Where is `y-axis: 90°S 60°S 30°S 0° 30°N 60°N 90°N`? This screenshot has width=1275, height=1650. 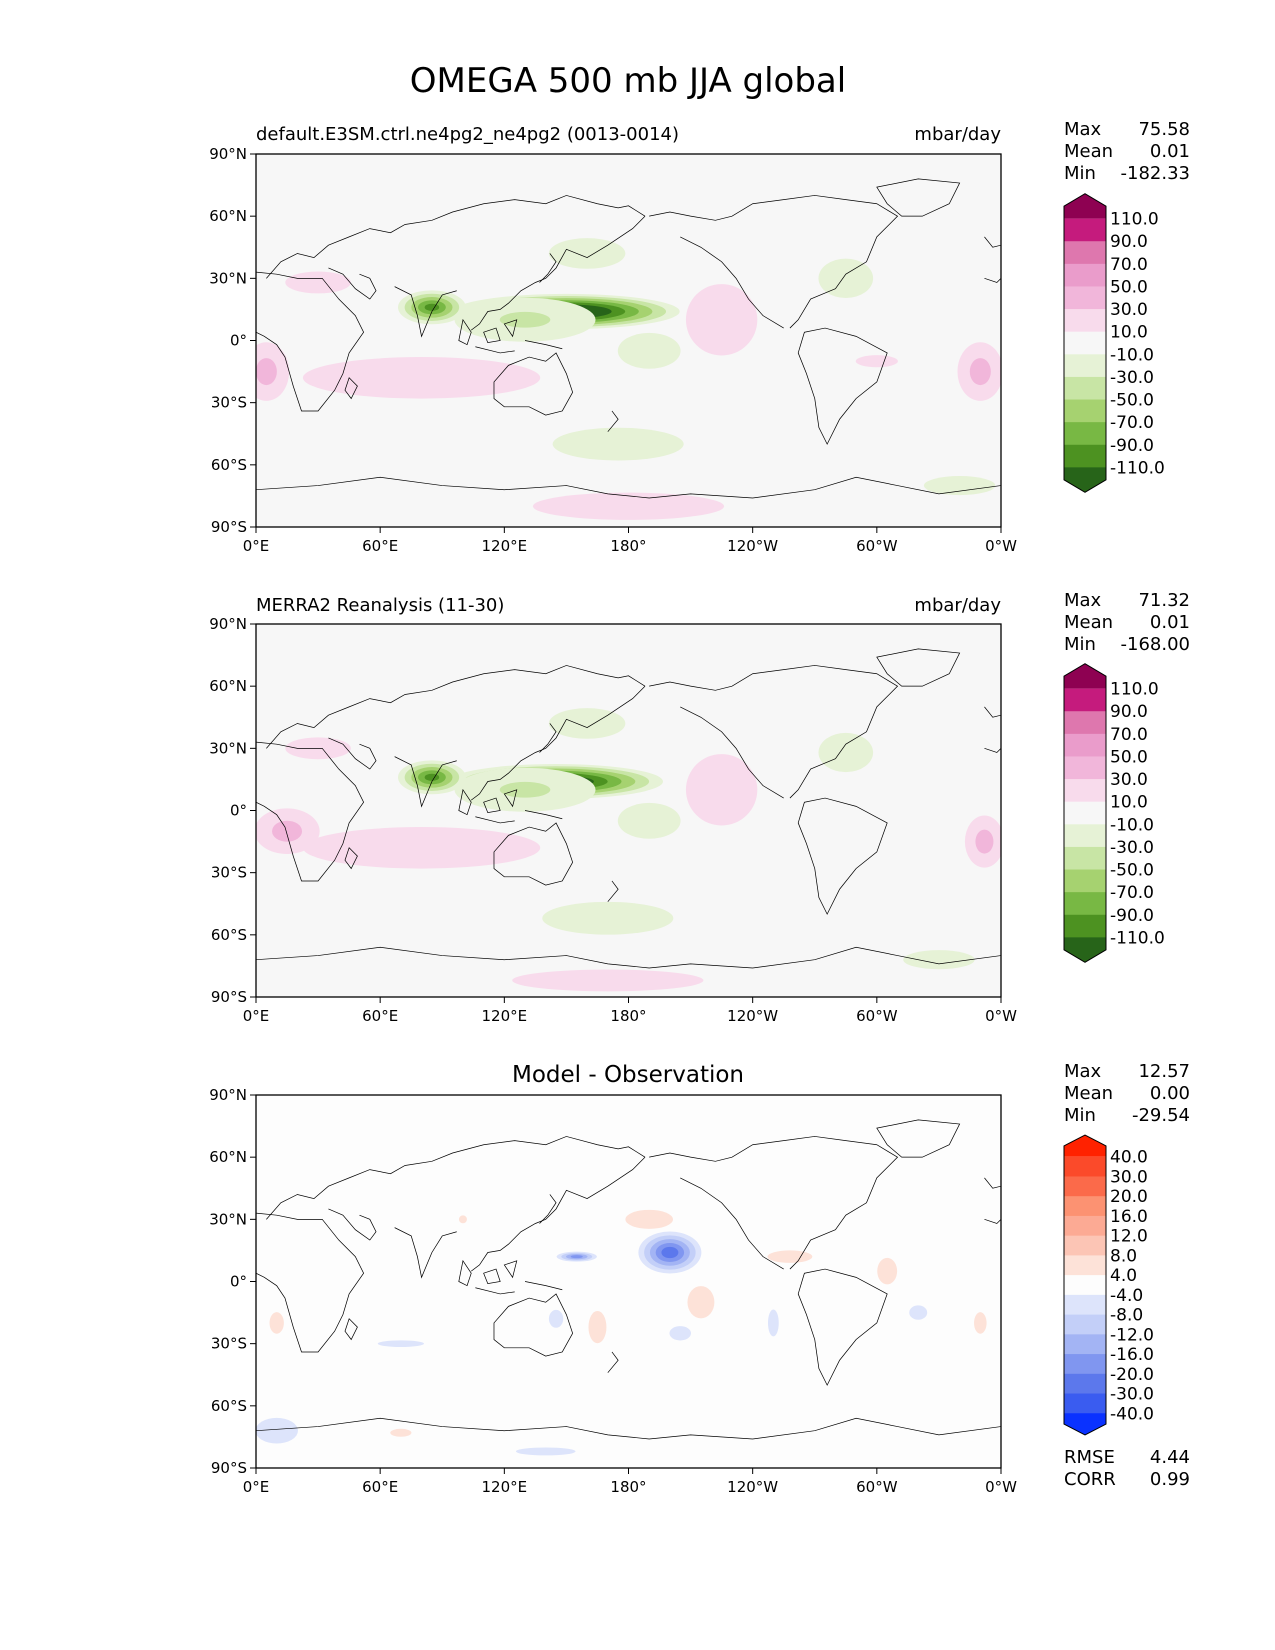 y-axis: 90°S 60°S 30°S 0° 30°N 60°N 90°N is located at coordinates (232, 340).